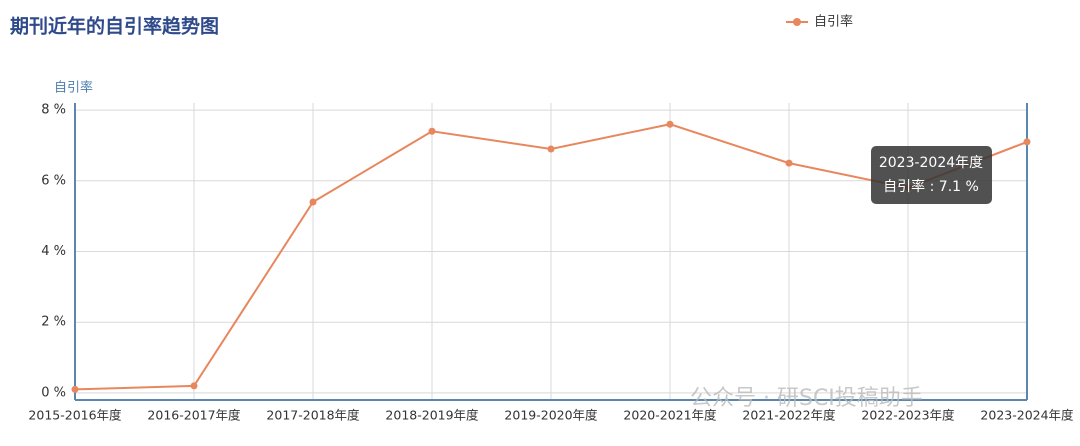  I want to click on x-tick-label: 2018-2019年度, so click(432, 415).